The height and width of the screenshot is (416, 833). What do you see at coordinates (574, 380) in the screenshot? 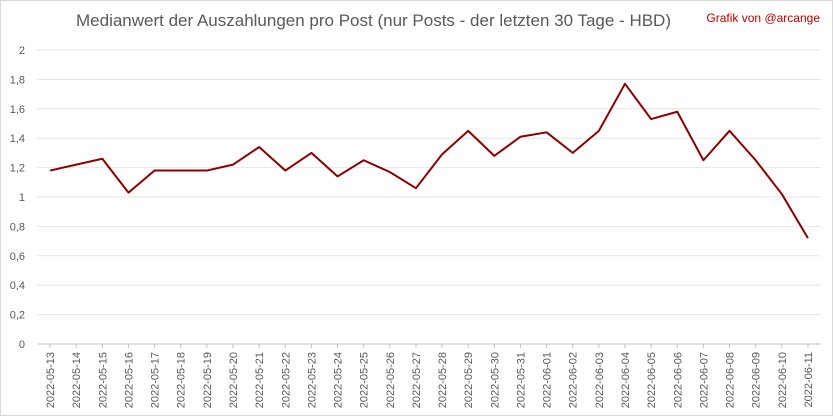
I see `x-tick-label: 2022-06-02` at bounding box center [574, 380].